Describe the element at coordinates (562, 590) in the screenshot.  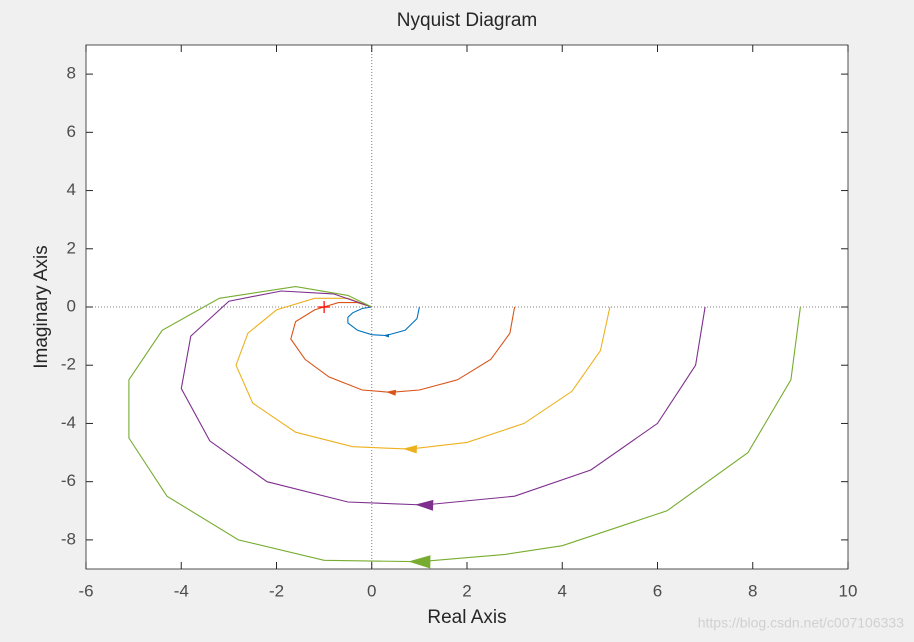
I see `x-tick-label: 4` at that location.